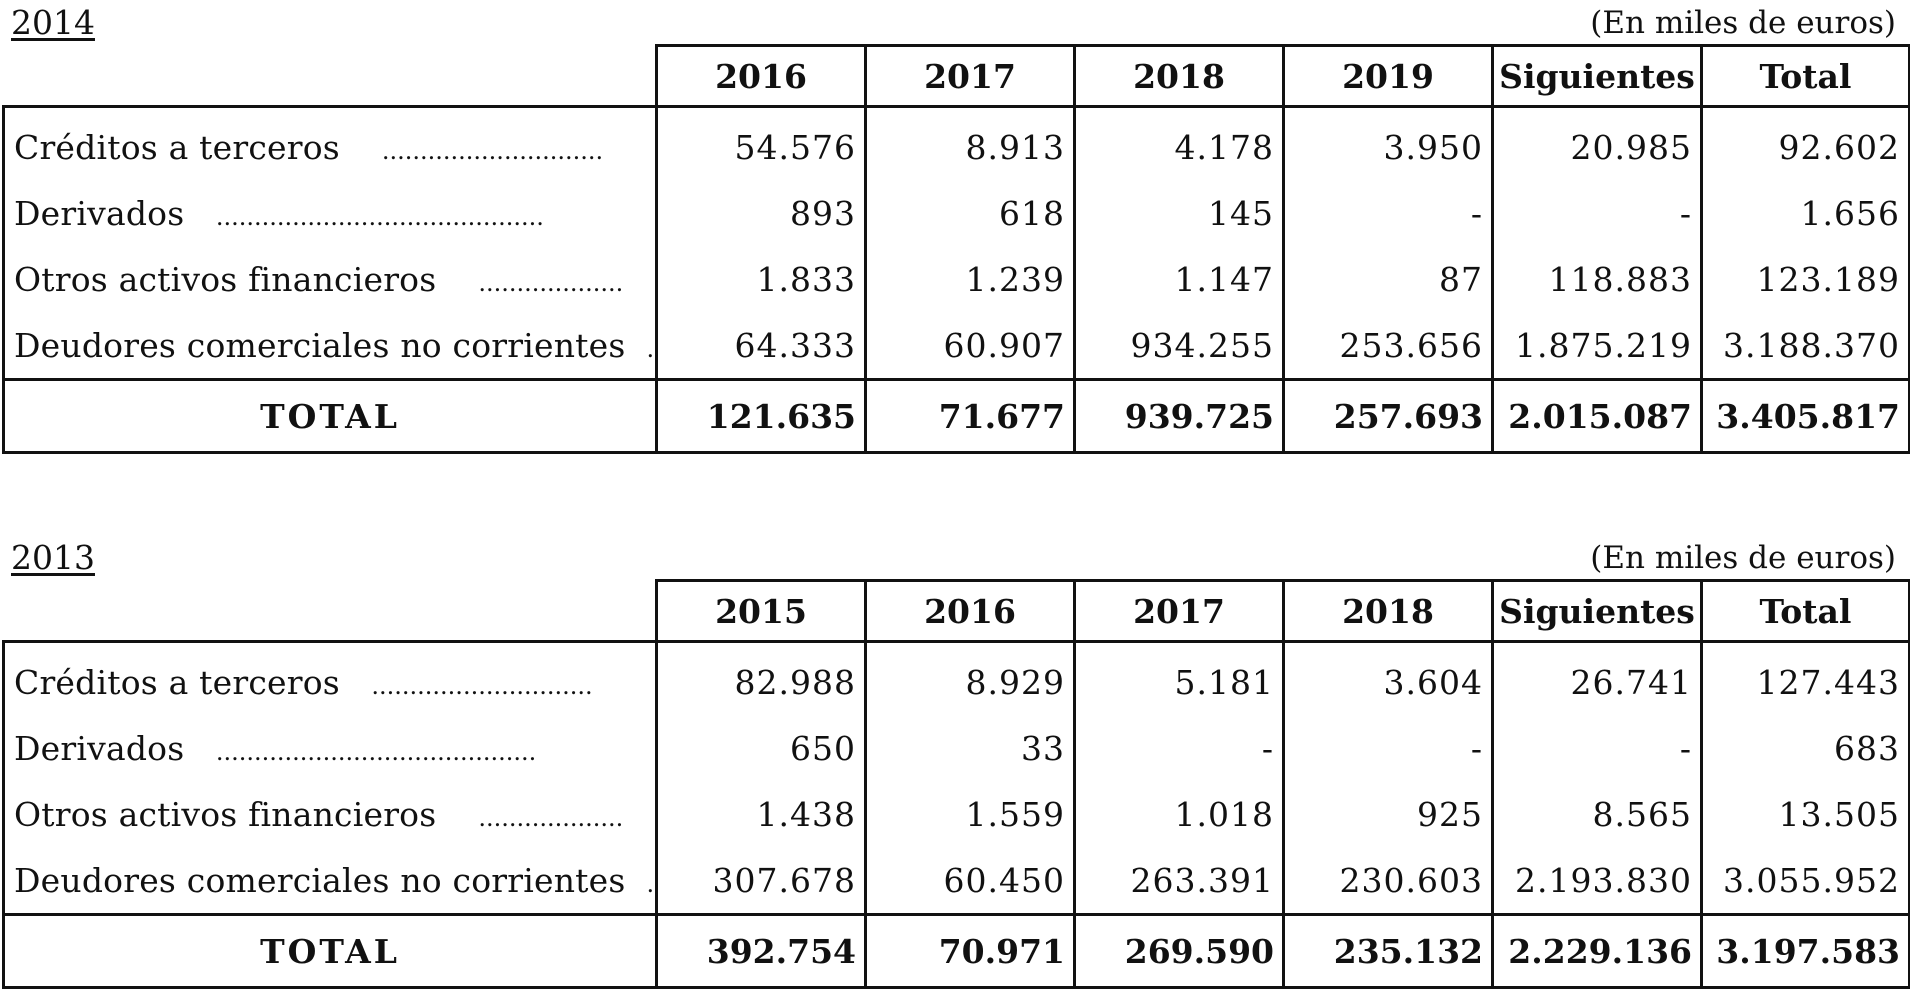 The height and width of the screenshot is (997, 1910). What do you see at coordinates (330, 611) in the screenshot?
I see `header-blank-cell` at bounding box center [330, 611].